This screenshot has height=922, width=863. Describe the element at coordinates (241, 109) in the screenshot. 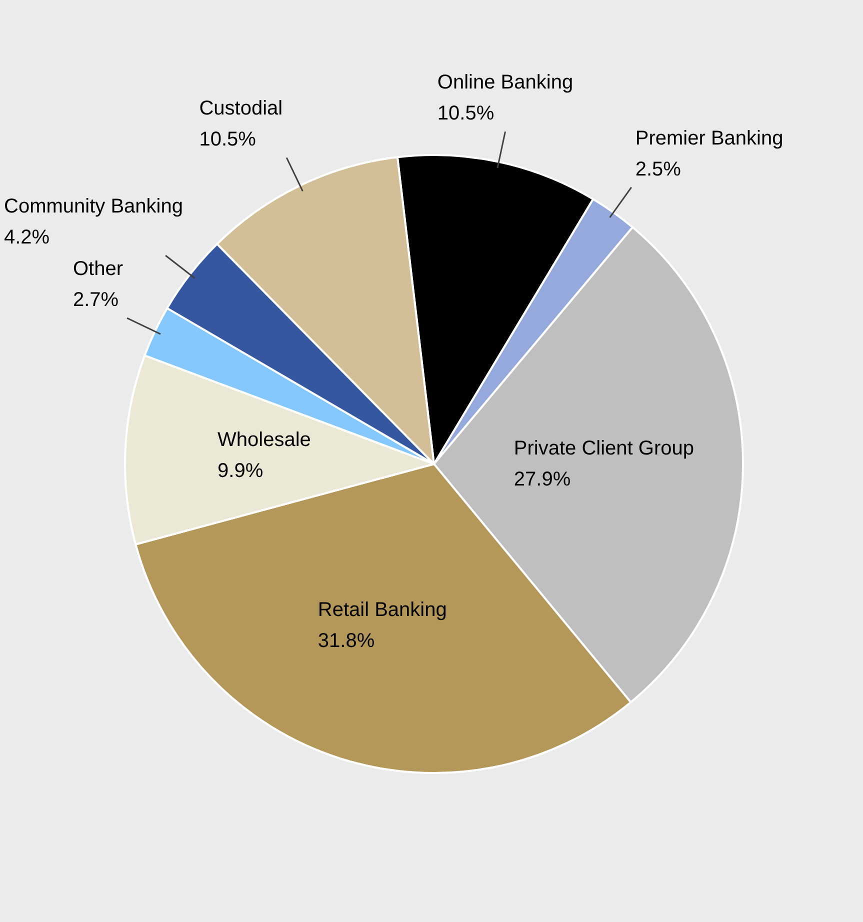

I see `slice-label: Custodial` at that location.